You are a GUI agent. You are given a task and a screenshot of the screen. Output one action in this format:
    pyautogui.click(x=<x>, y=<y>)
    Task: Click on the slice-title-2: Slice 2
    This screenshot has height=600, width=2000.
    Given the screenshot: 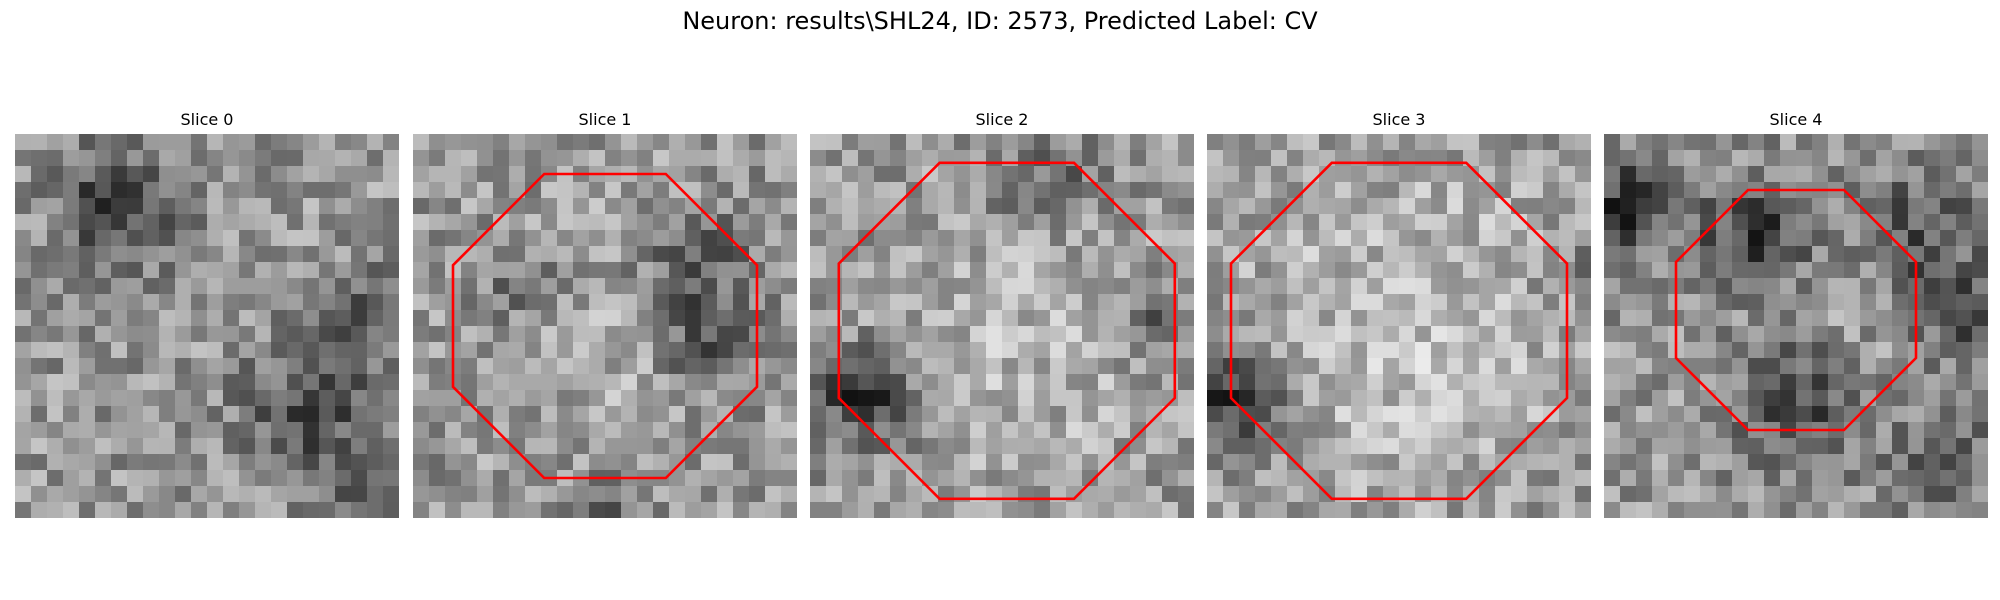 What is the action you would take?
    pyautogui.click(x=1002, y=119)
    